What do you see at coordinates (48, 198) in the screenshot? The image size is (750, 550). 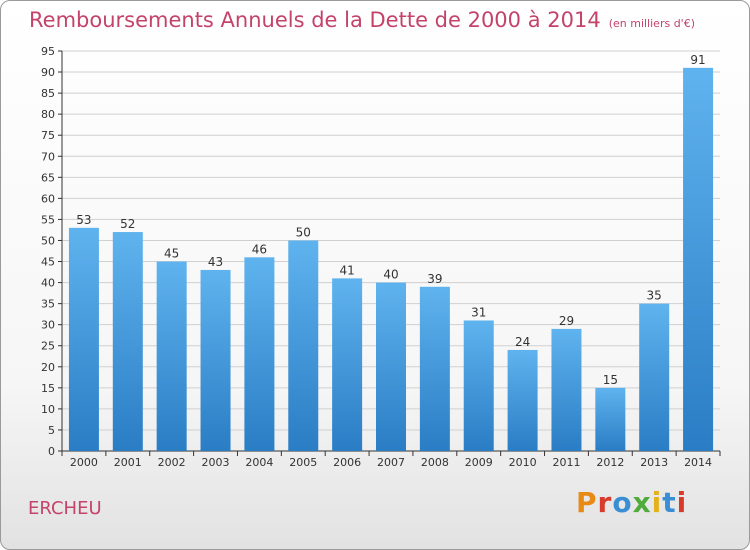 I see `y-tick-label: 60` at bounding box center [48, 198].